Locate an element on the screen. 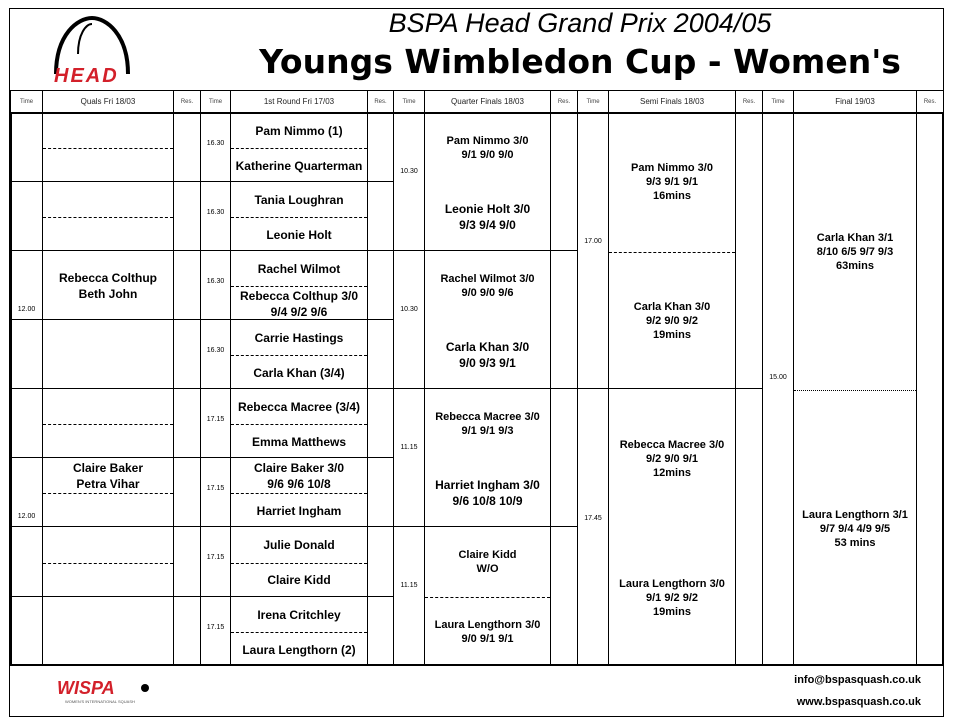 This screenshot has height=726, width=953. match-cell: Julie Donald Claire Kidd is located at coordinates (299, 561).